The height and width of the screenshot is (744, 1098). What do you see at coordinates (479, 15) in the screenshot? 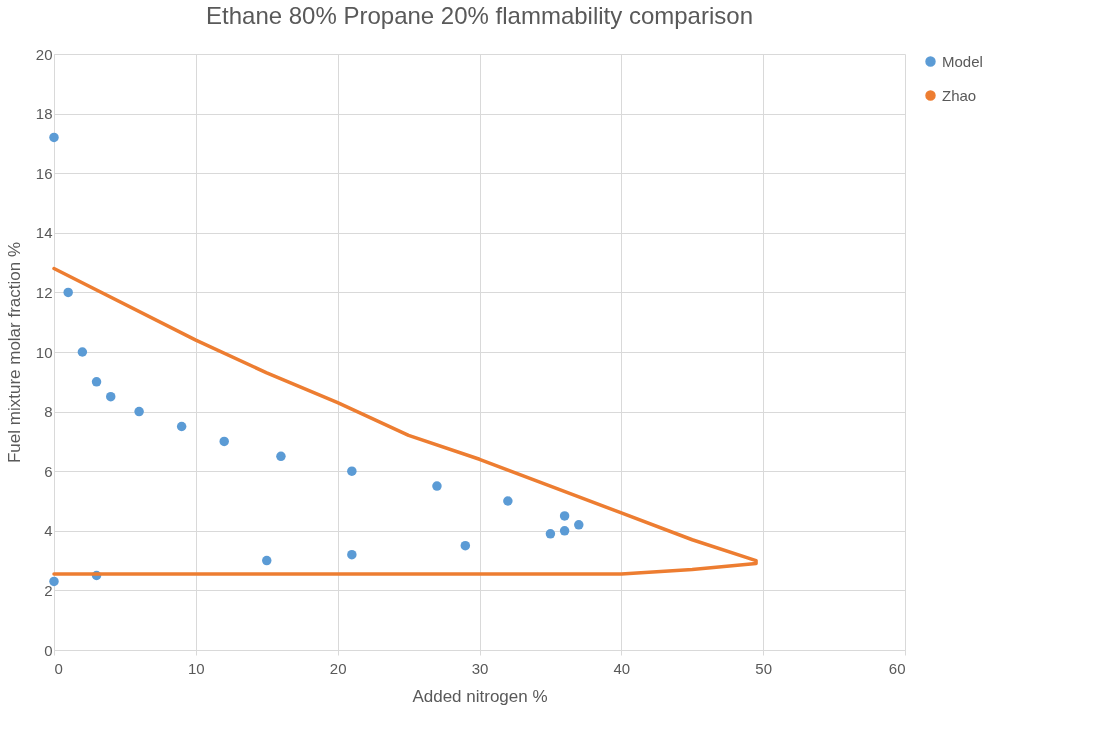
I see `chart-title: Ethane 80% Propane 20% flammability comparison` at bounding box center [479, 15].